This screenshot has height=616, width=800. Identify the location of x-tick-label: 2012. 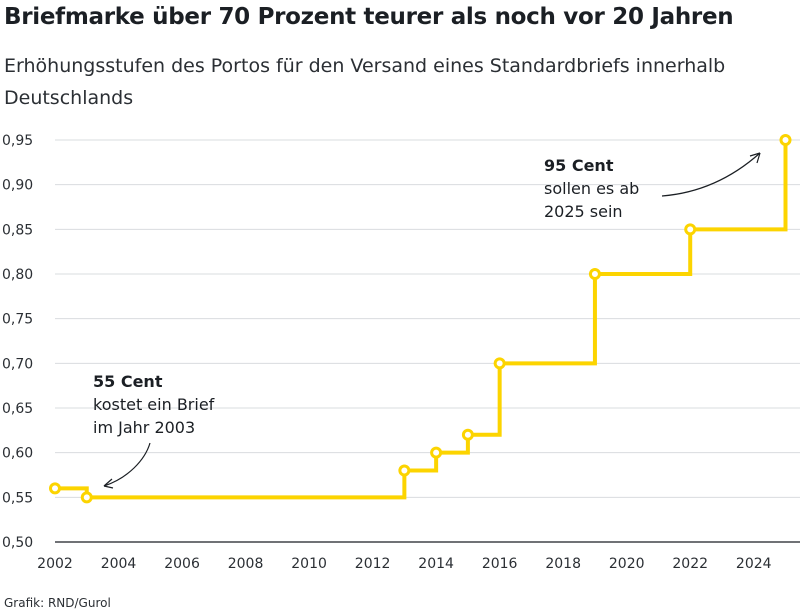
(373, 564).